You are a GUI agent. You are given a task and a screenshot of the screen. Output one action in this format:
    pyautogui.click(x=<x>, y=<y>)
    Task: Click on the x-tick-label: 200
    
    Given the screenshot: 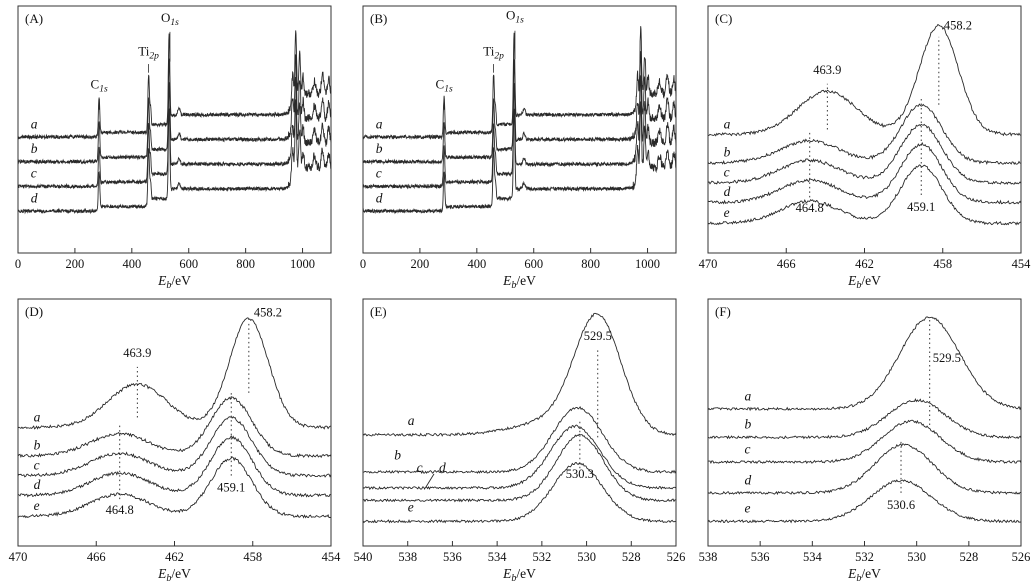 What is the action you would take?
    pyautogui.click(x=420, y=264)
    